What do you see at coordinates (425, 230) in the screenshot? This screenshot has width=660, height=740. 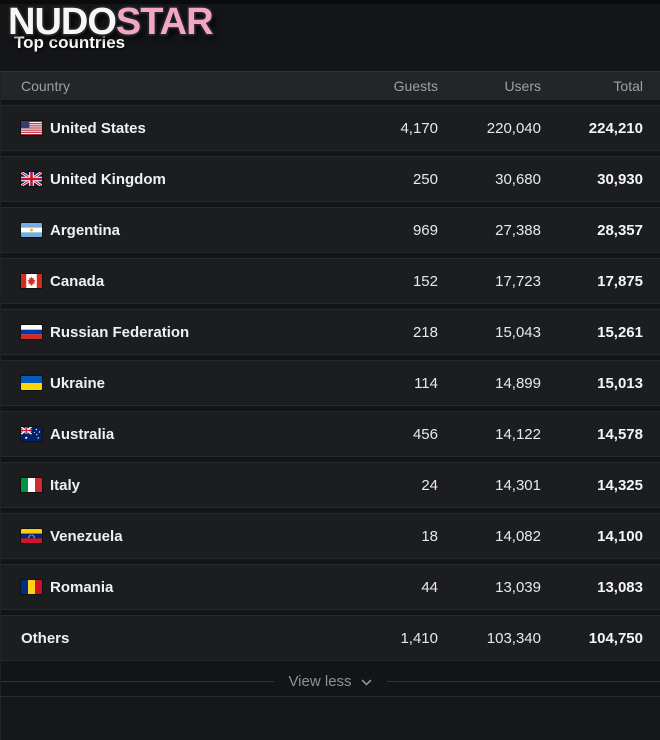 I see `guests-value: 969` at bounding box center [425, 230].